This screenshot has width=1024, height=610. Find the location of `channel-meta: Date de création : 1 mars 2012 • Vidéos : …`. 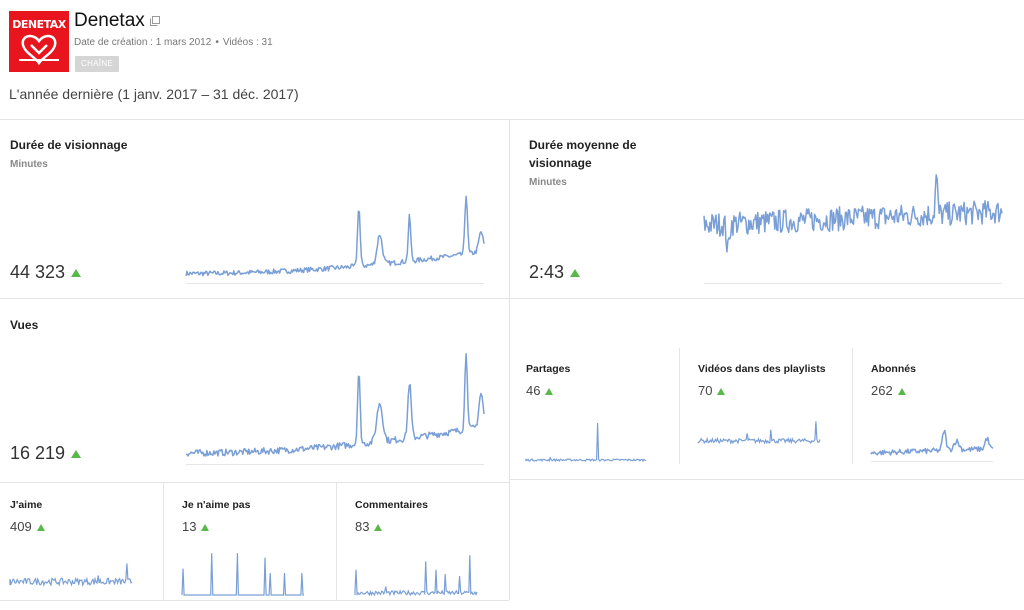

channel-meta: Date de création : 1 mars 2012 • Vidéos : … is located at coordinates (173, 42).